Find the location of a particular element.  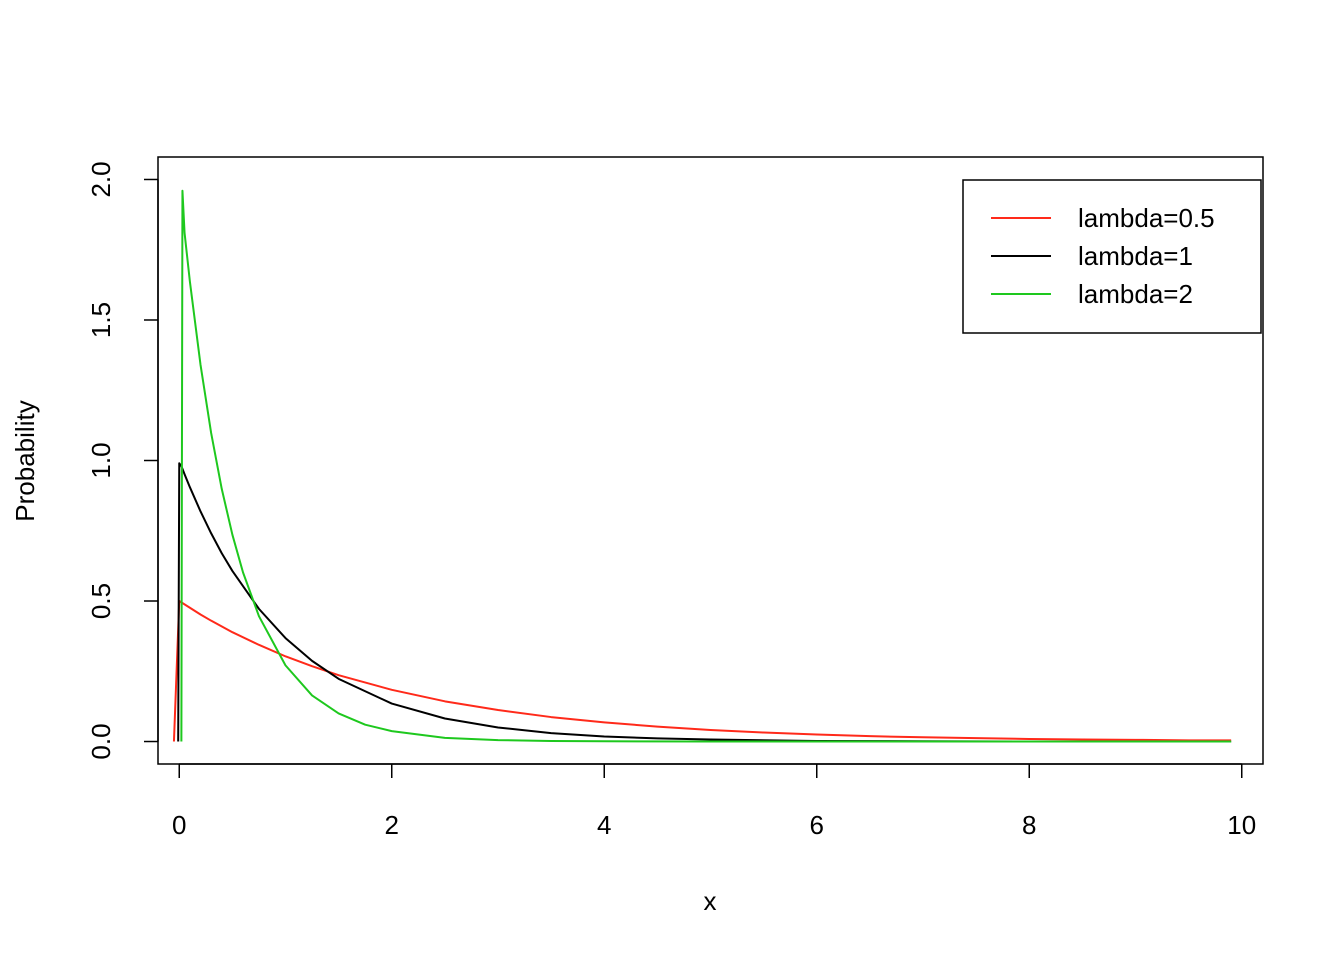

y-tick-label: 0.5 is located at coordinates (101, 601).